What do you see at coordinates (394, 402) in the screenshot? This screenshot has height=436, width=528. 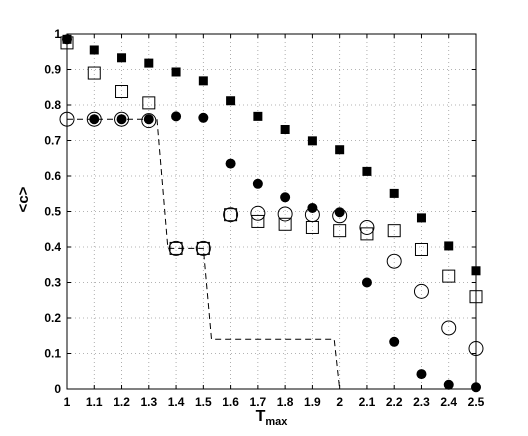 I see `x-tick-label: 2.2` at bounding box center [394, 402].